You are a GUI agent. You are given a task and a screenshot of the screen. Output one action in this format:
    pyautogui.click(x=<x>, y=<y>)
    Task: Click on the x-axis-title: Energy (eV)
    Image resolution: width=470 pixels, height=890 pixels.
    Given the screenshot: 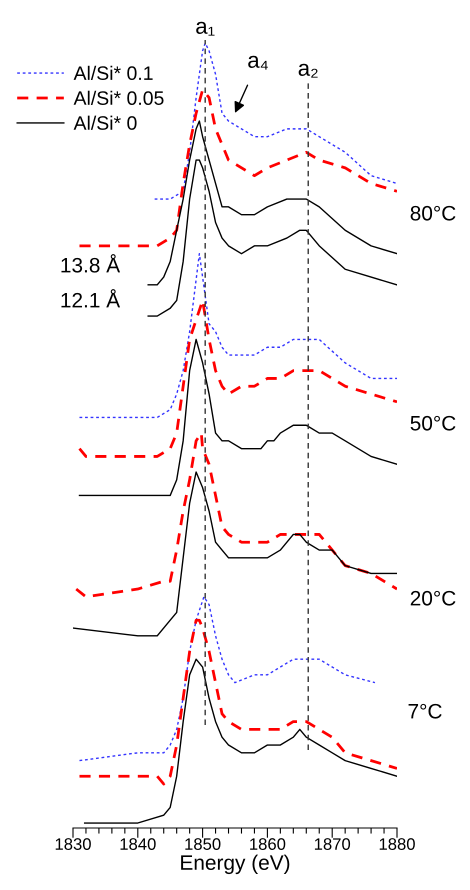 What is the action you would take?
    pyautogui.click(x=235, y=864)
    